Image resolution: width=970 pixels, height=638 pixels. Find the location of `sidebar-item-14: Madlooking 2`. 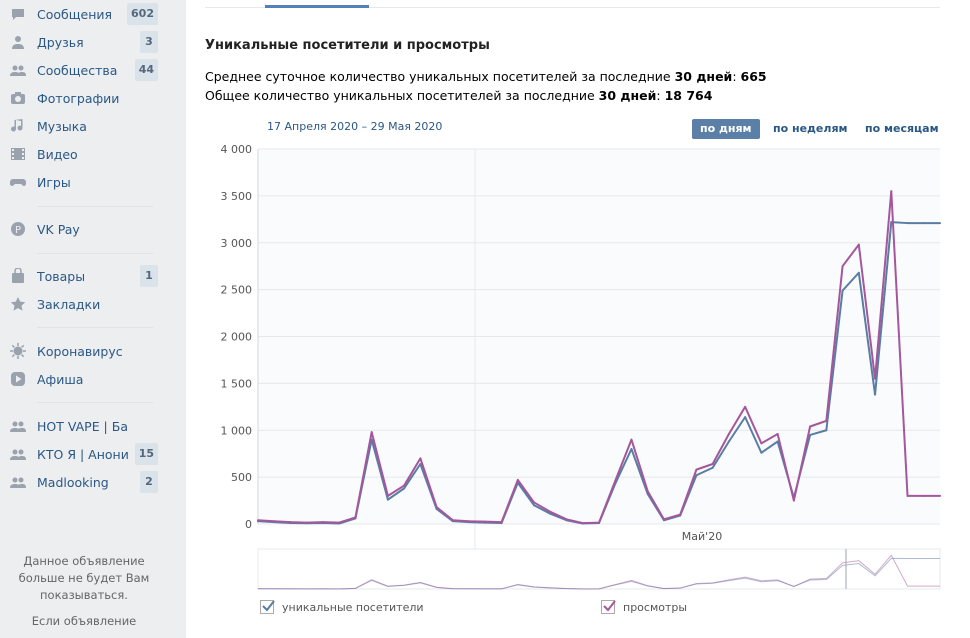

sidebar-item-14: Madlooking 2 is located at coordinates (80, 482).